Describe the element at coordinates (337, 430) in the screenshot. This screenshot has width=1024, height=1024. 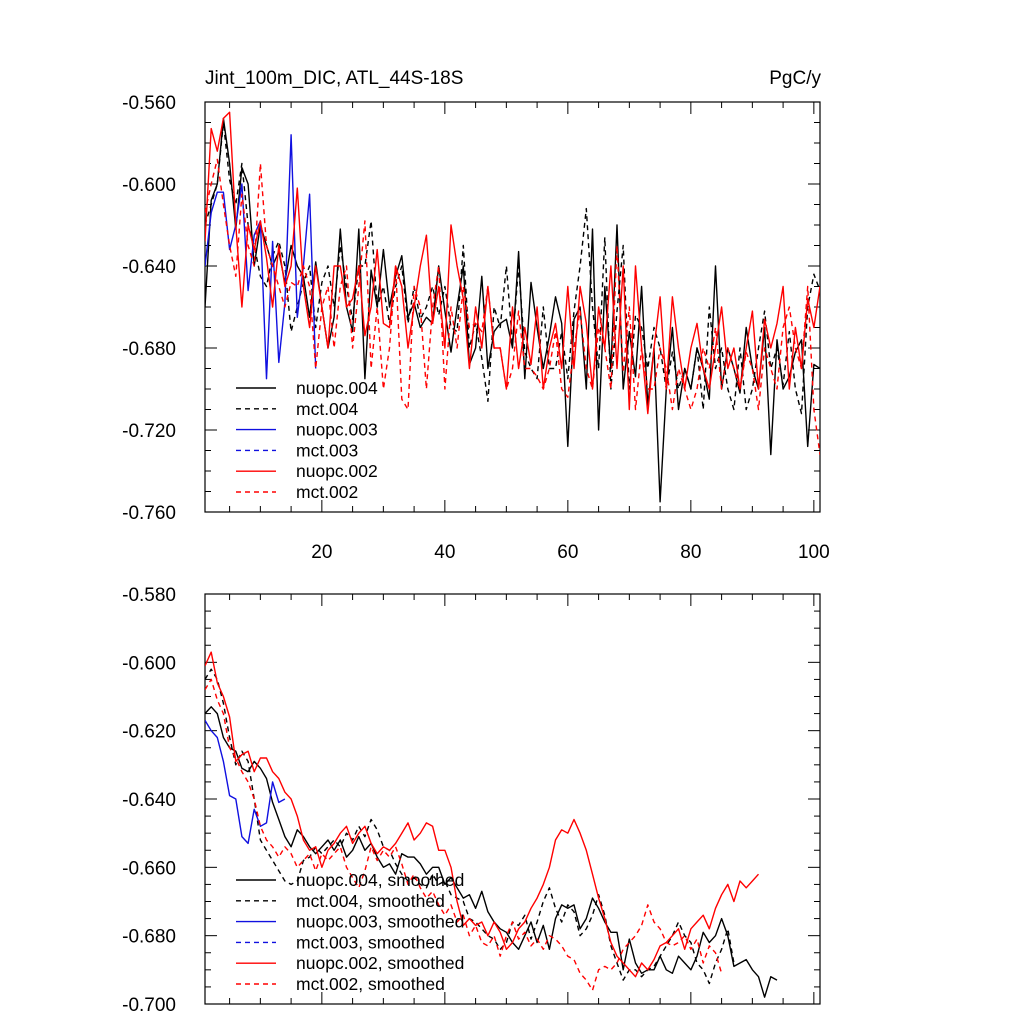
I see `legend-label: nuopc.003` at that location.